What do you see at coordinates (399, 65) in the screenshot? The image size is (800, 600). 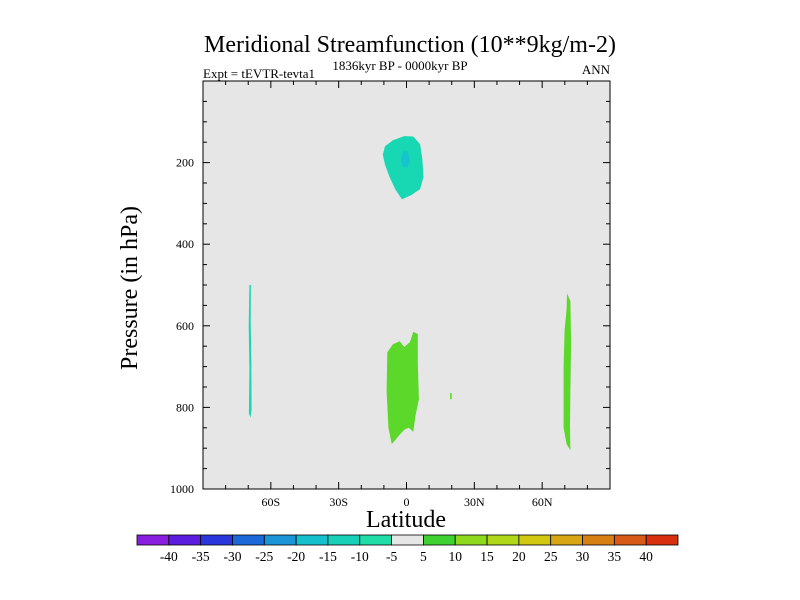 I see `period-label: 1836kyr BP - 0000kyr BP` at bounding box center [399, 65].